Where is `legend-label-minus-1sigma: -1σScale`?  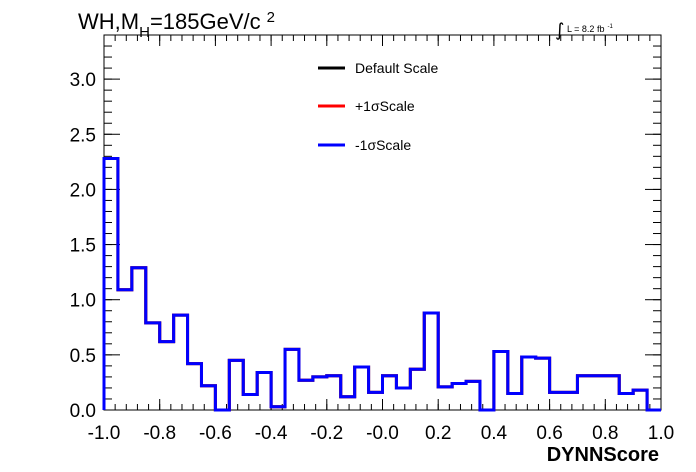
legend-label-minus-1sigma: -1σScale is located at coordinates (383, 145).